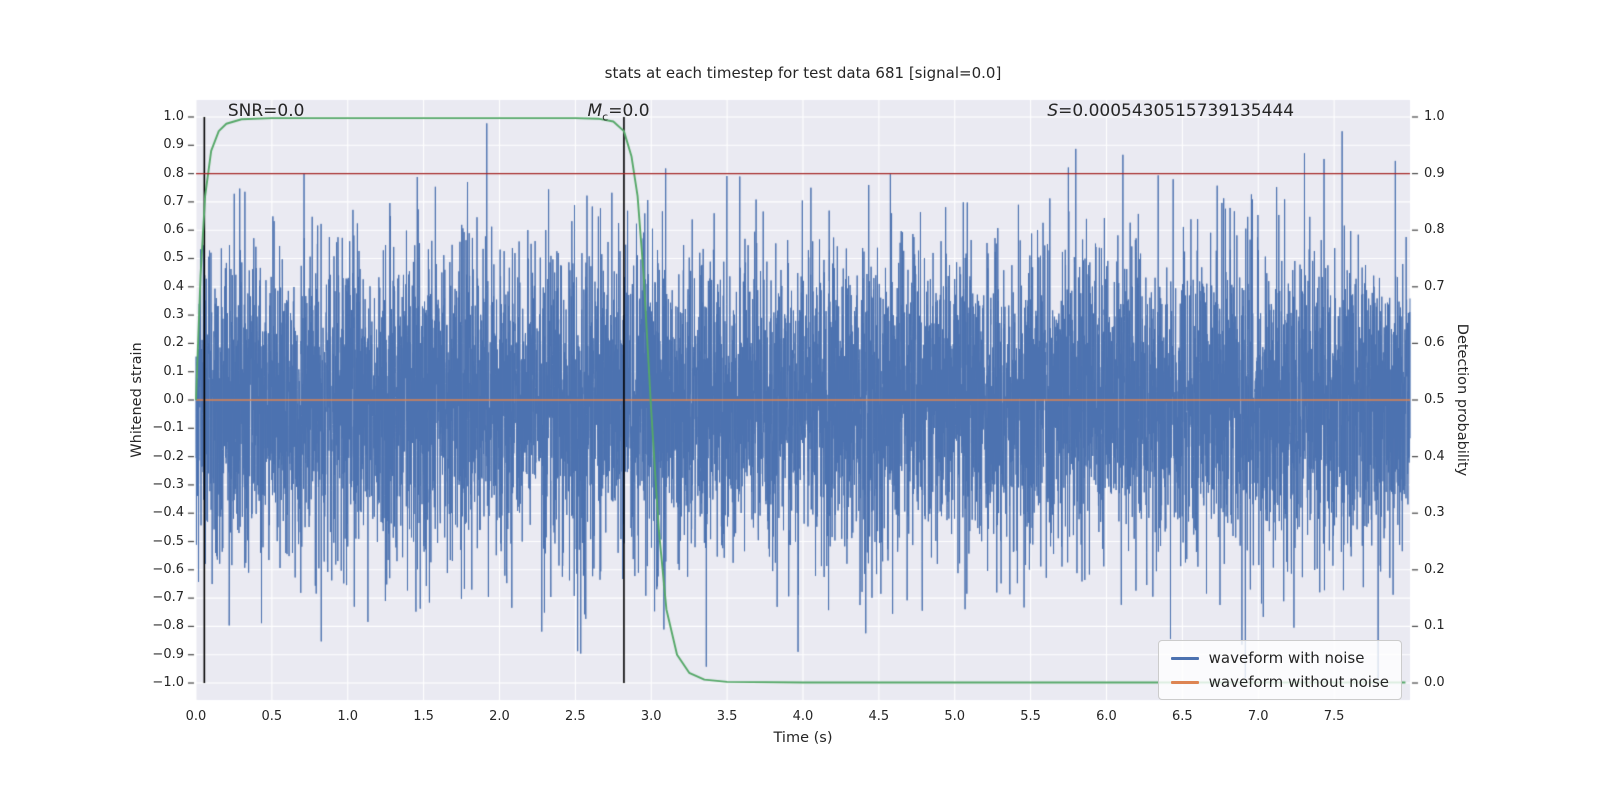 This screenshot has width=1600, height=800. What do you see at coordinates (1184, 682) in the screenshot?
I see `legend-swatch-orange-line` at bounding box center [1184, 682].